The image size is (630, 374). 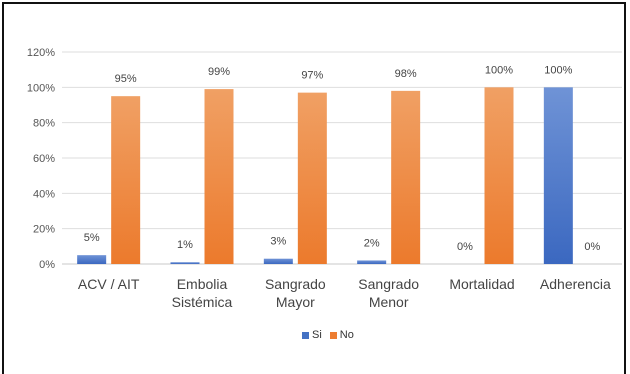 What do you see at coordinates (328, 335) in the screenshot?
I see `legend: Si No` at bounding box center [328, 335].